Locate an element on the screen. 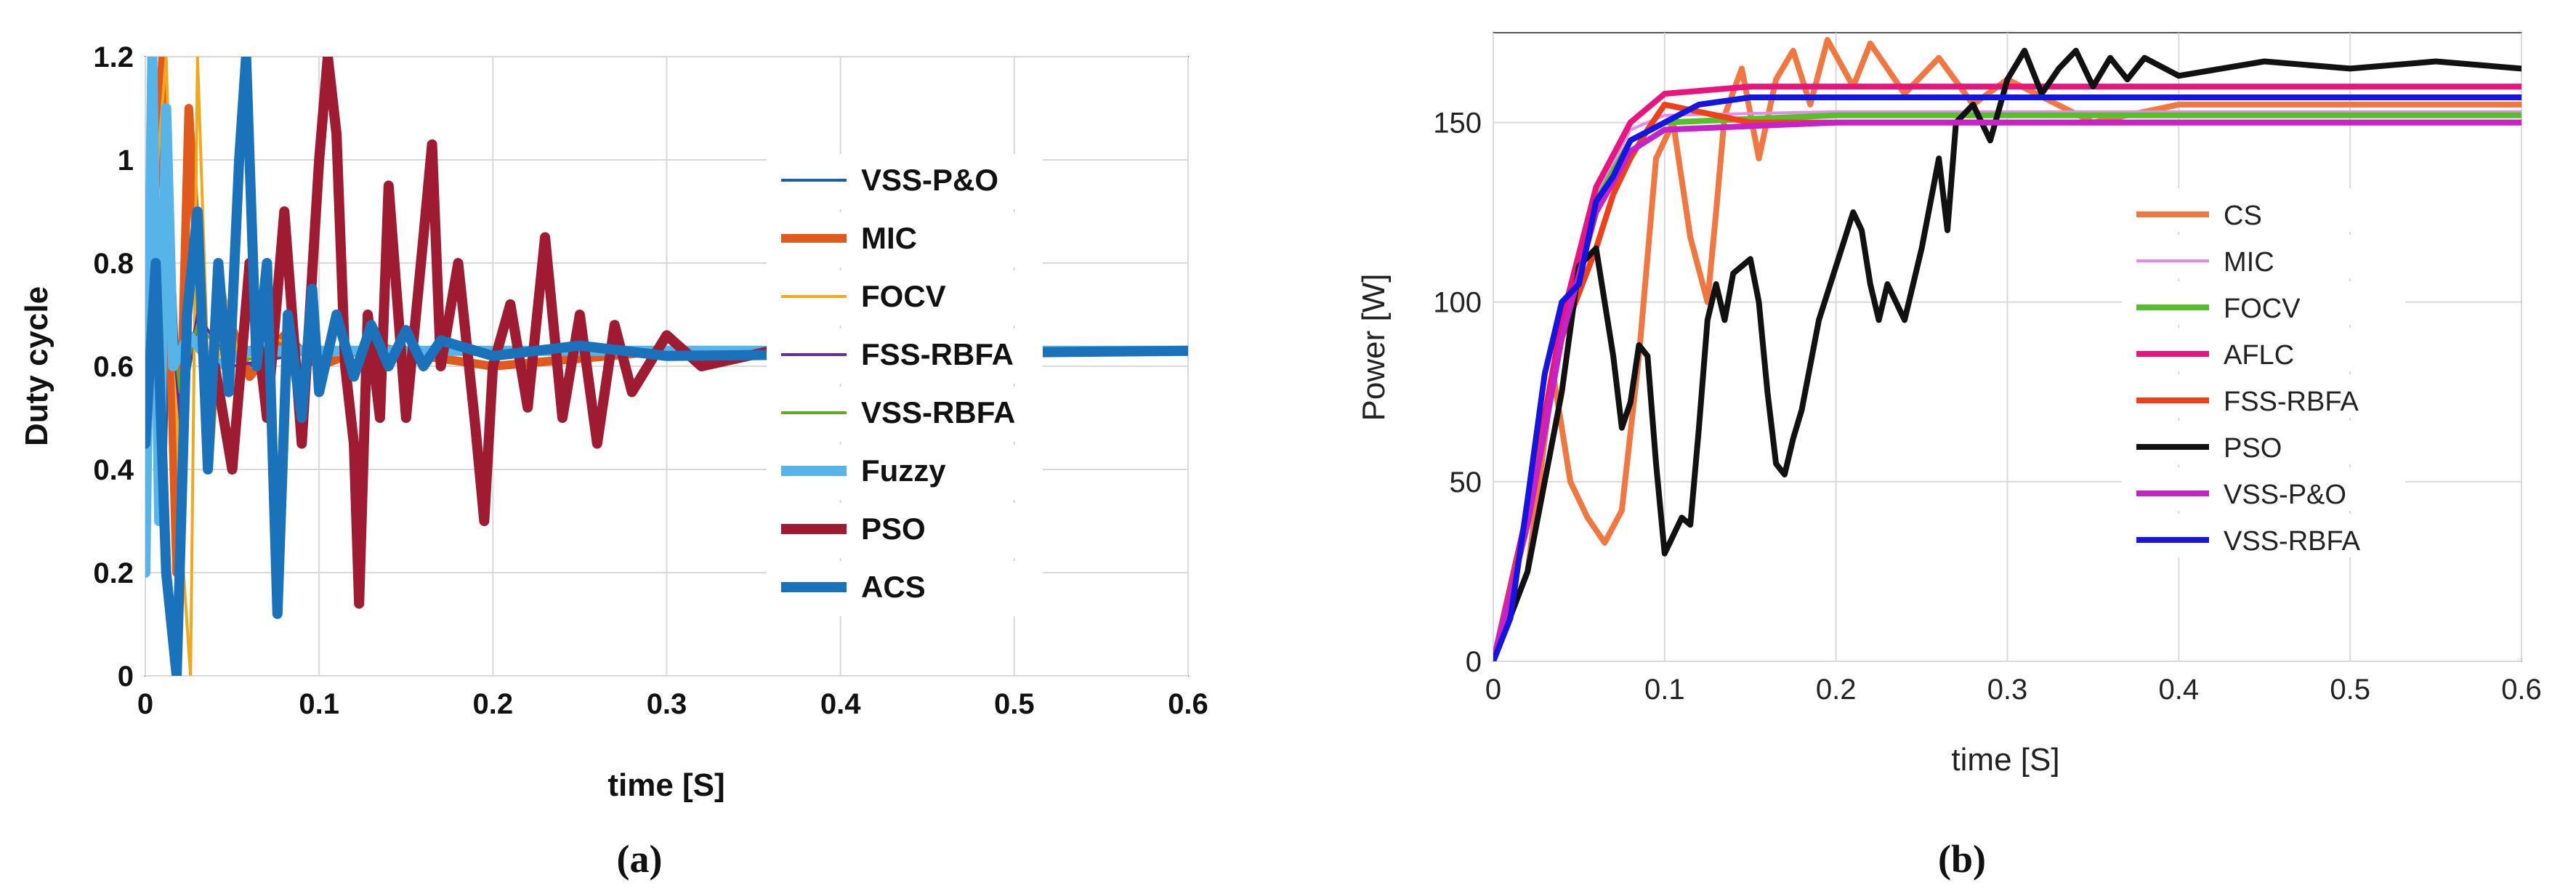  y-tick-label: 0.8 is located at coordinates (114, 264).